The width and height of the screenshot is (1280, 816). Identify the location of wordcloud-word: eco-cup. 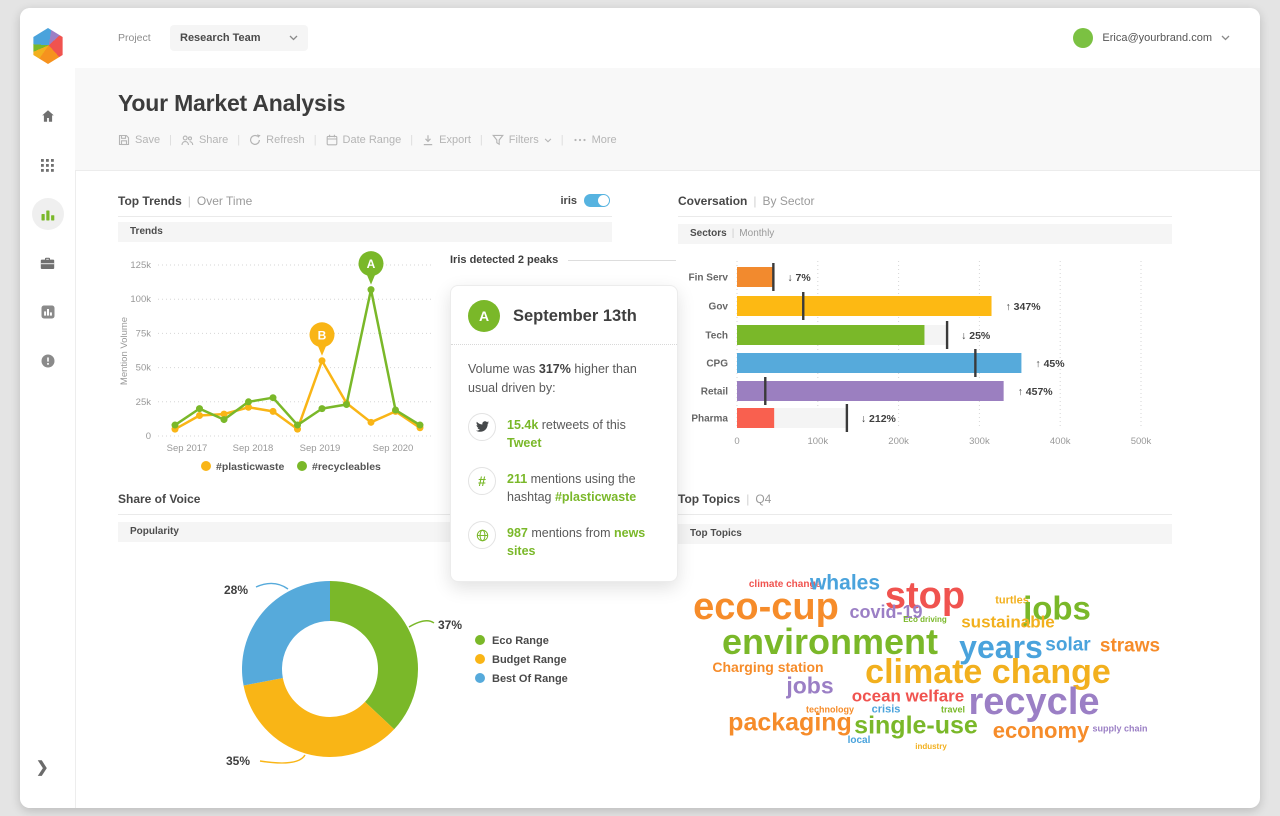
(766, 607).